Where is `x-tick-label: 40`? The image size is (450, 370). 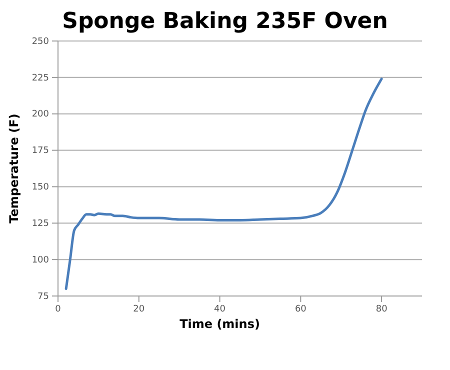
x-tick-label: 40 is located at coordinates (220, 309).